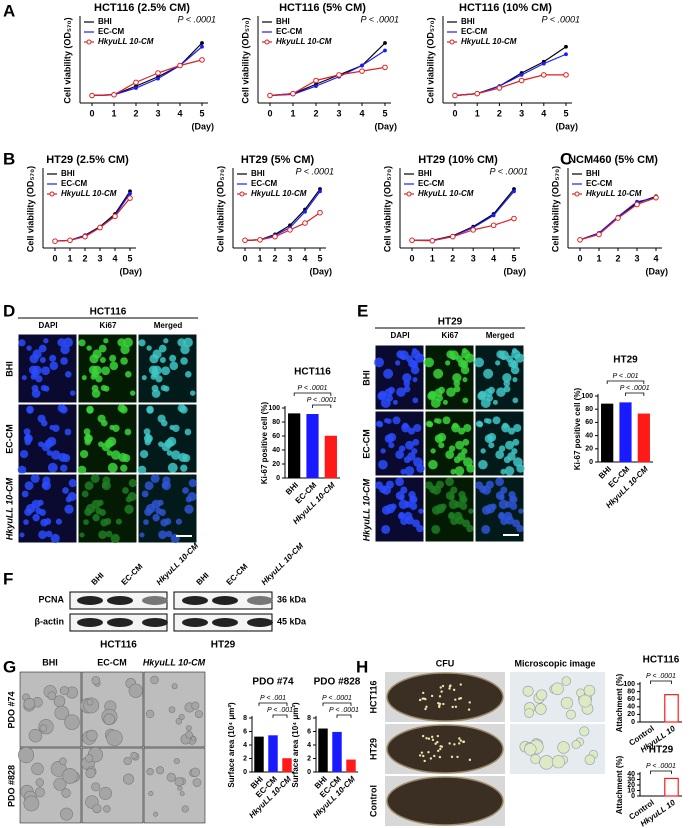 The height and width of the screenshot is (828, 690). What do you see at coordinates (201, 113) in the screenshot?
I see `x-tick-label: 5` at bounding box center [201, 113].